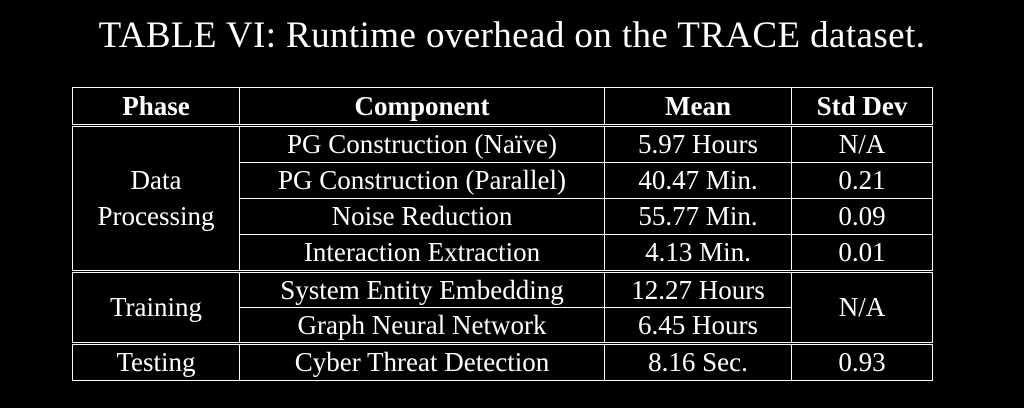 This screenshot has width=1024, height=408. Describe the element at coordinates (156, 198) in the screenshot. I see `phase-cell-data-processing: Data Processing` at that location.